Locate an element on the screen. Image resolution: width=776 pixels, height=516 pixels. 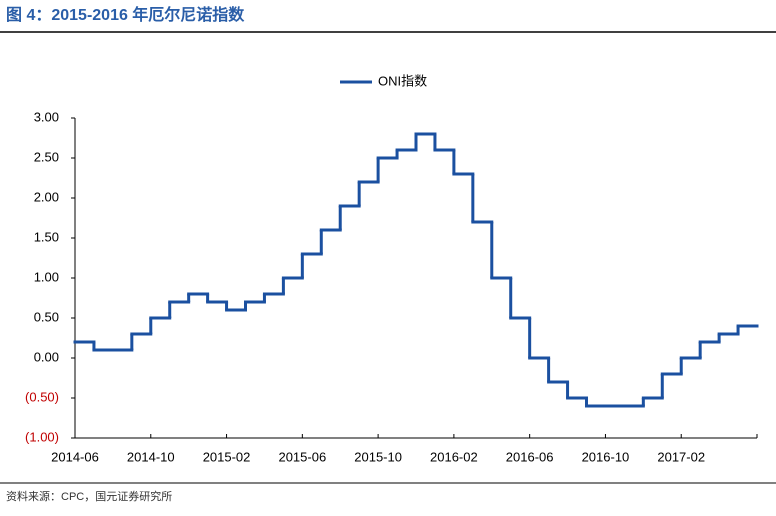
x-tick-label: 2017-02 is located at coordinates (681, 456).